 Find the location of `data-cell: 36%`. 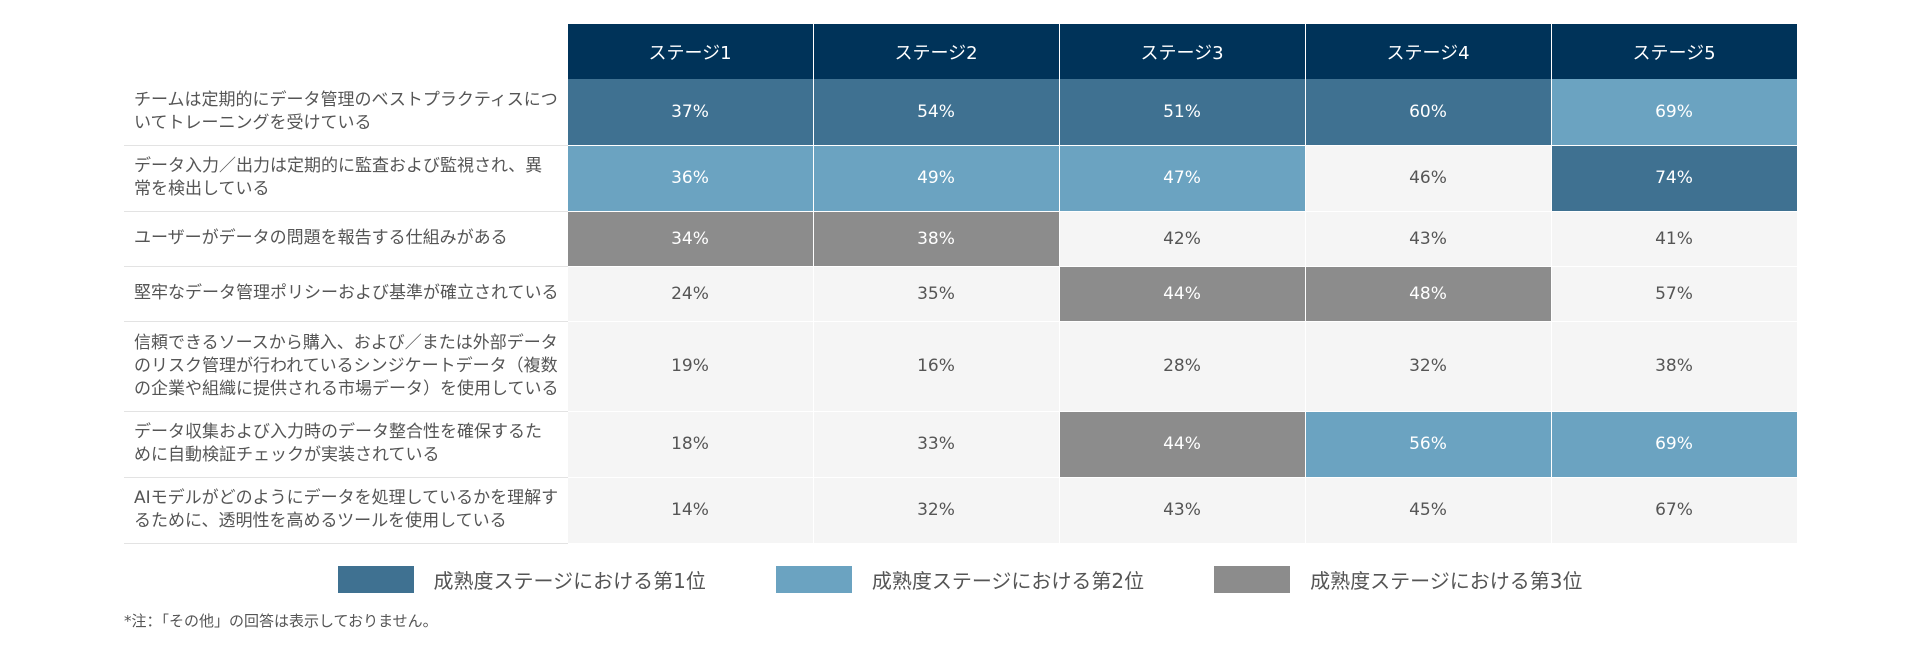

data-cell: 36% is located at coordinates (690, 178).